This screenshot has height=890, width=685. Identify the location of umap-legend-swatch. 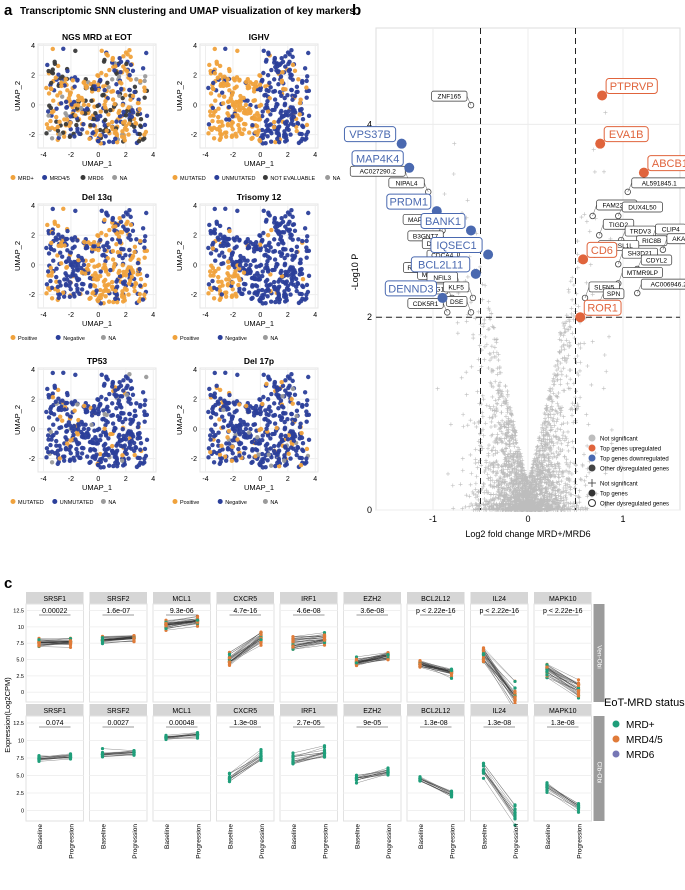
(13, 501).